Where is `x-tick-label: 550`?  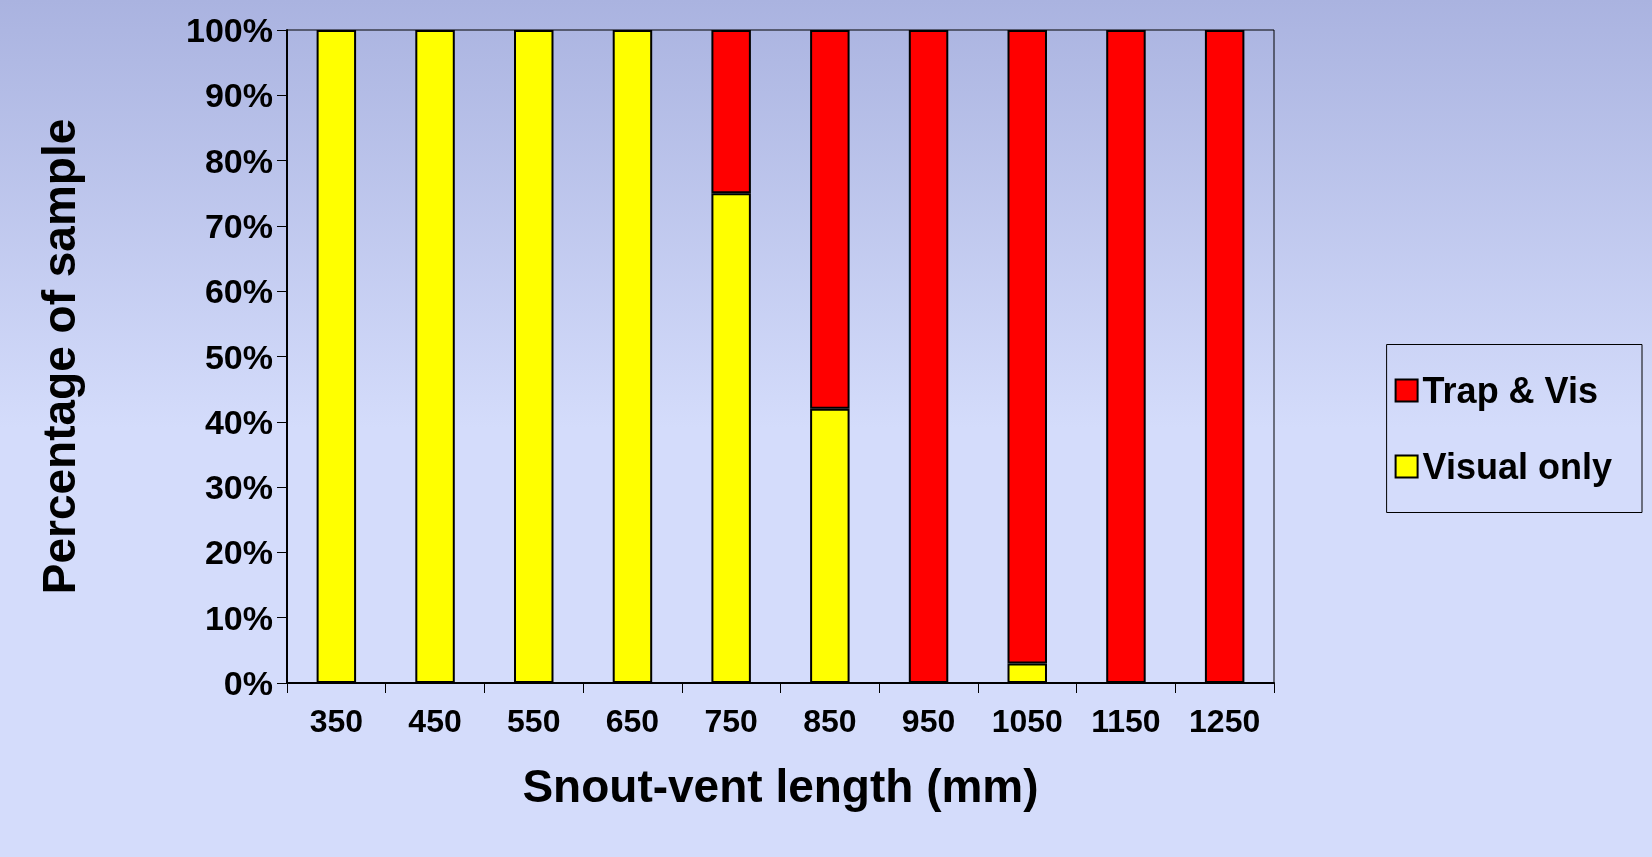 x-tick-label: 550 is located at coordinates (534, 721).